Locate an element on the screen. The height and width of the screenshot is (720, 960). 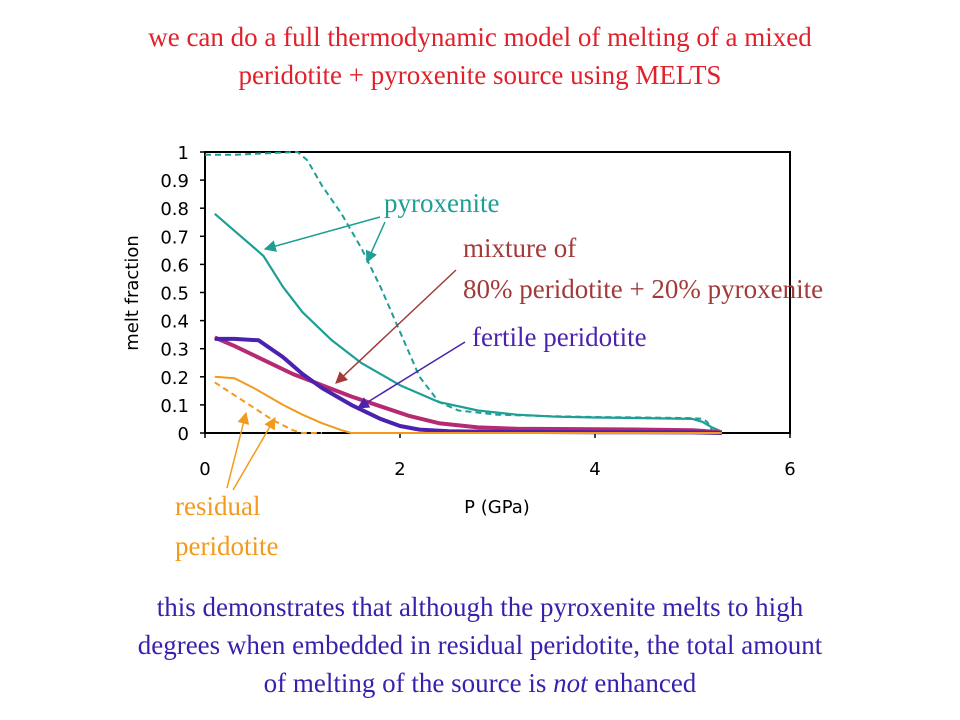
y-axis-title: melt fraction is located at coordinates (132, 293).